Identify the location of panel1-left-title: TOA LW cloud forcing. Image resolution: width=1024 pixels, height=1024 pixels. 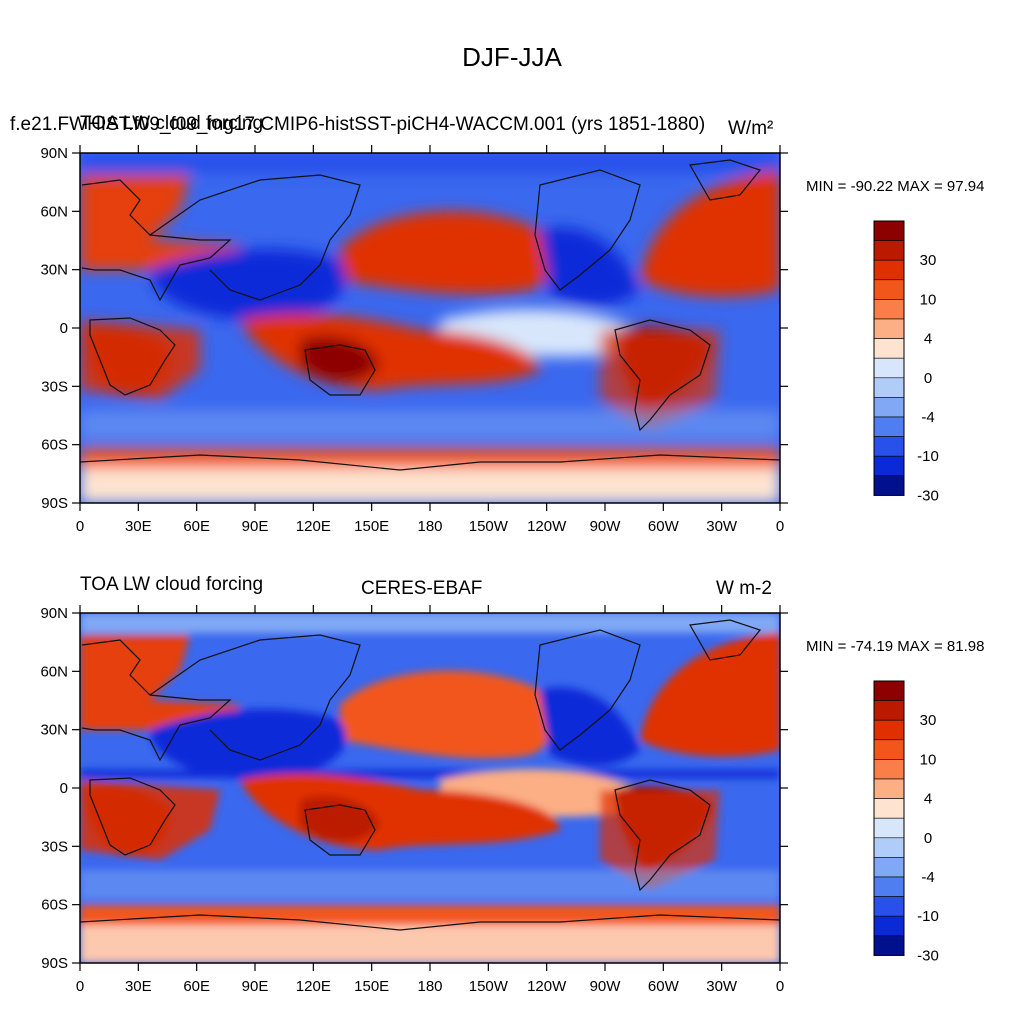
(172, 123).